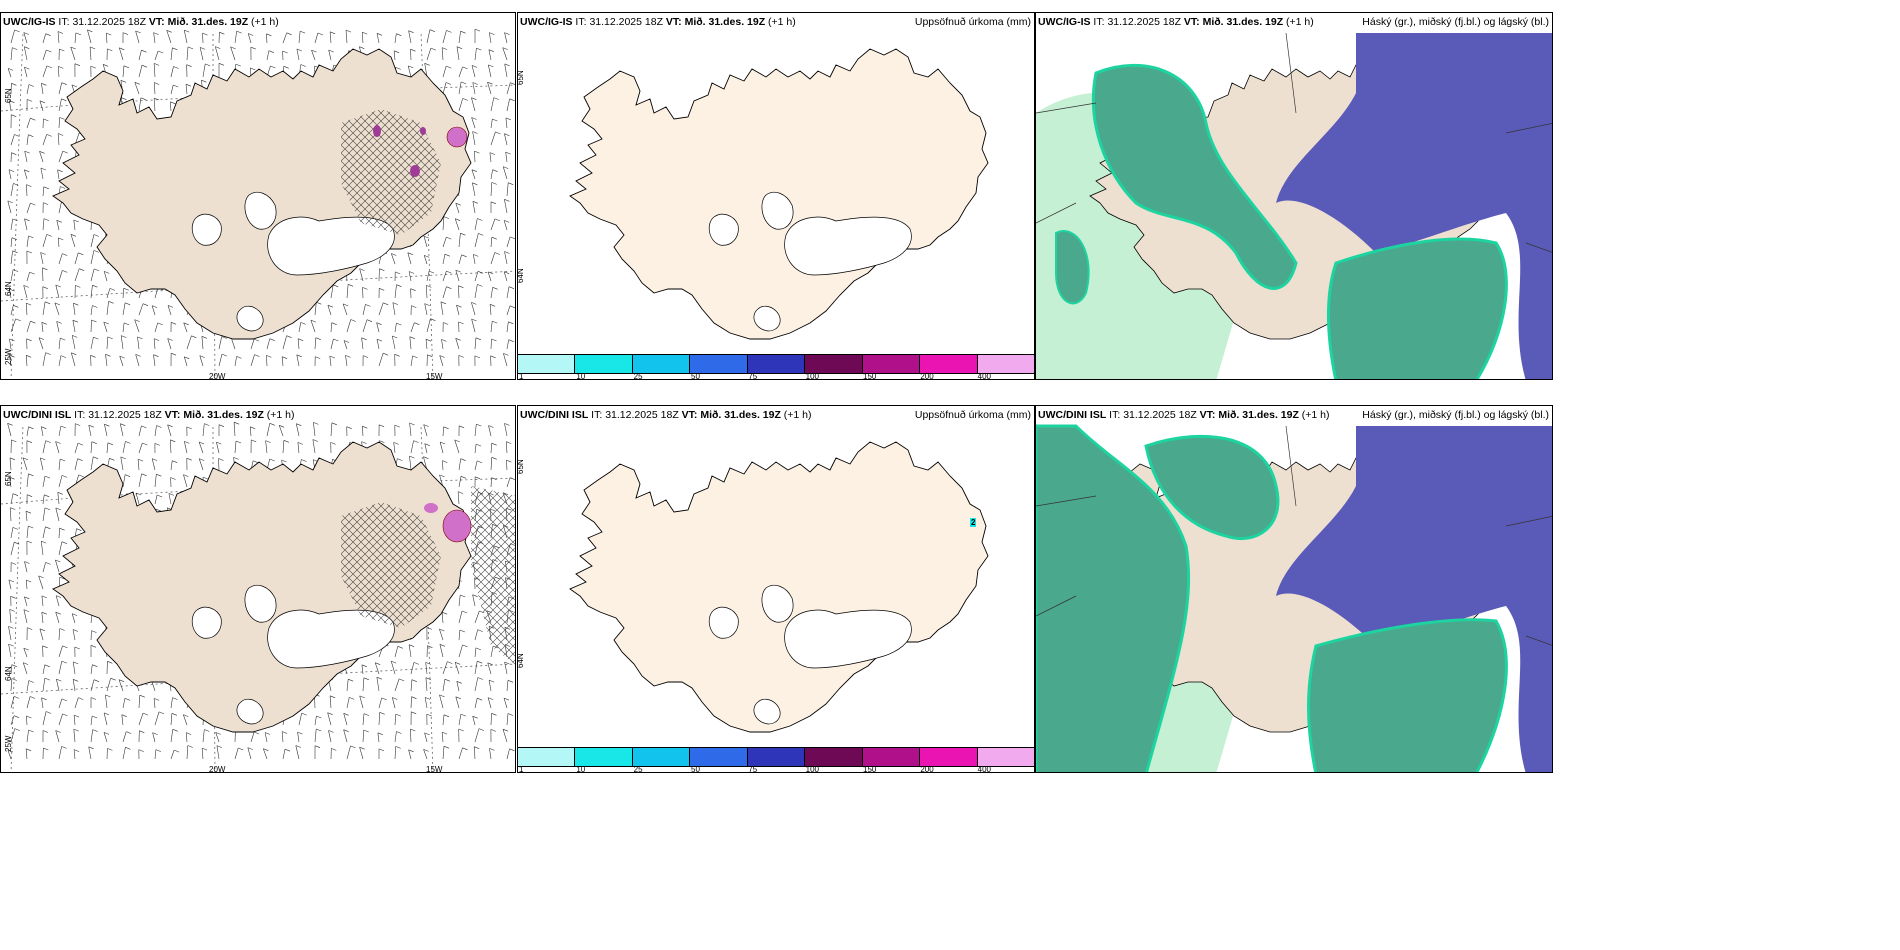 This screenshot has height=950, width=1900. What do you see at coordinates (870, 769) in the screenshot?
I see `colorbar-tick-label: 150` at bounding box center [870, 769].